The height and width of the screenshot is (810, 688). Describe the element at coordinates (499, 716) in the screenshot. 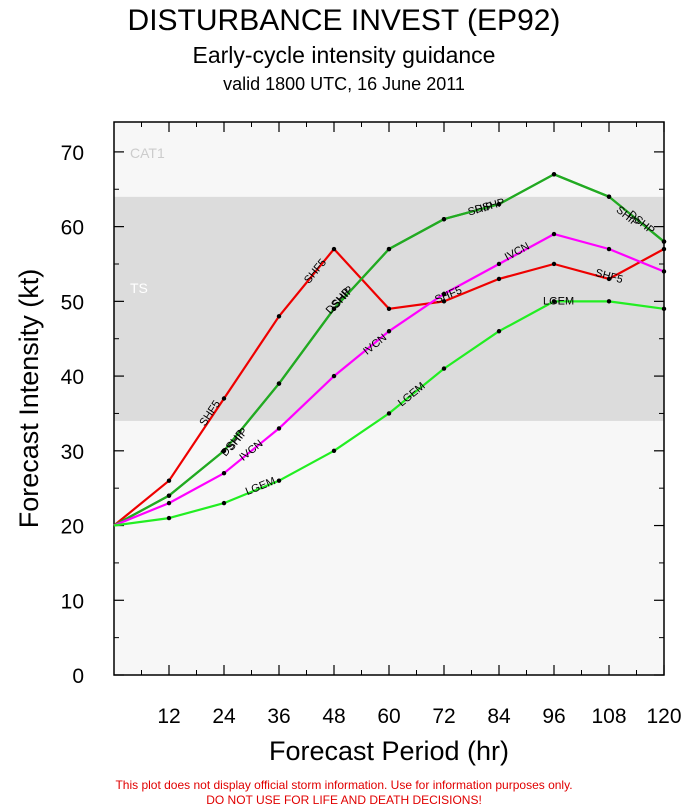

I see `x-tick-label: 84` at that location.